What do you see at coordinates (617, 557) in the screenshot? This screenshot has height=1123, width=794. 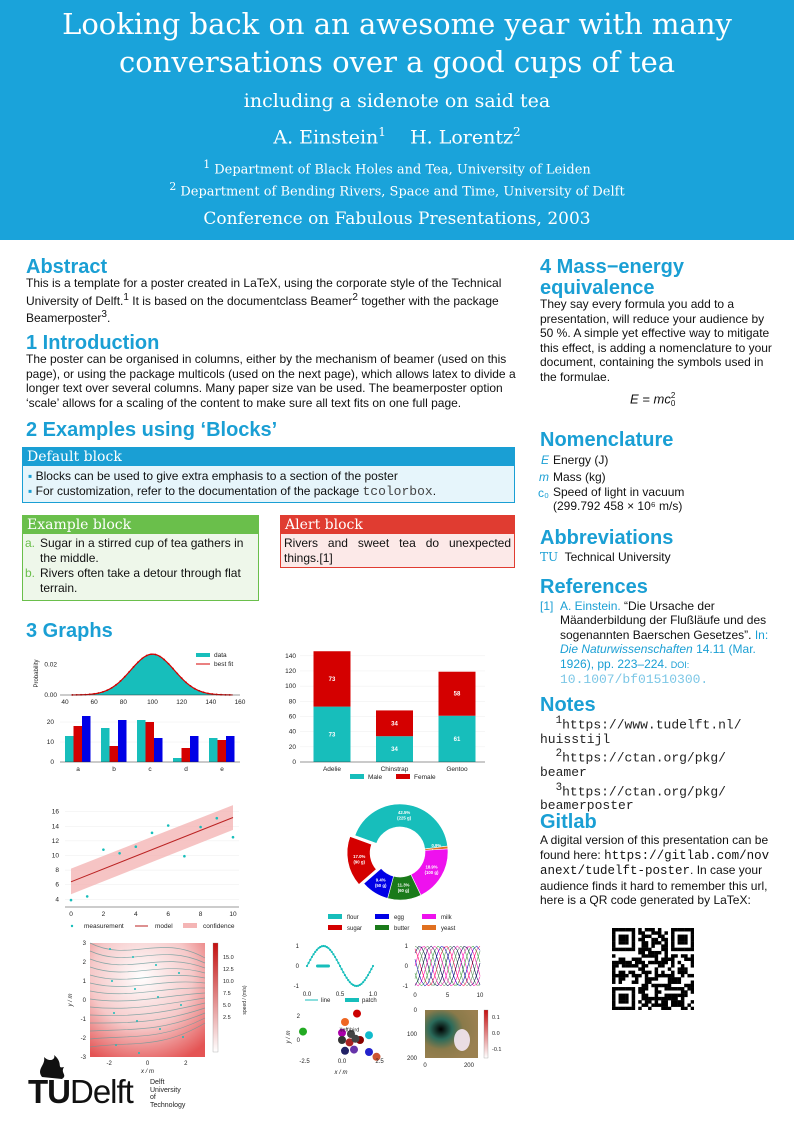 I see `desc: Technical University` at bounding box center [617, 557].